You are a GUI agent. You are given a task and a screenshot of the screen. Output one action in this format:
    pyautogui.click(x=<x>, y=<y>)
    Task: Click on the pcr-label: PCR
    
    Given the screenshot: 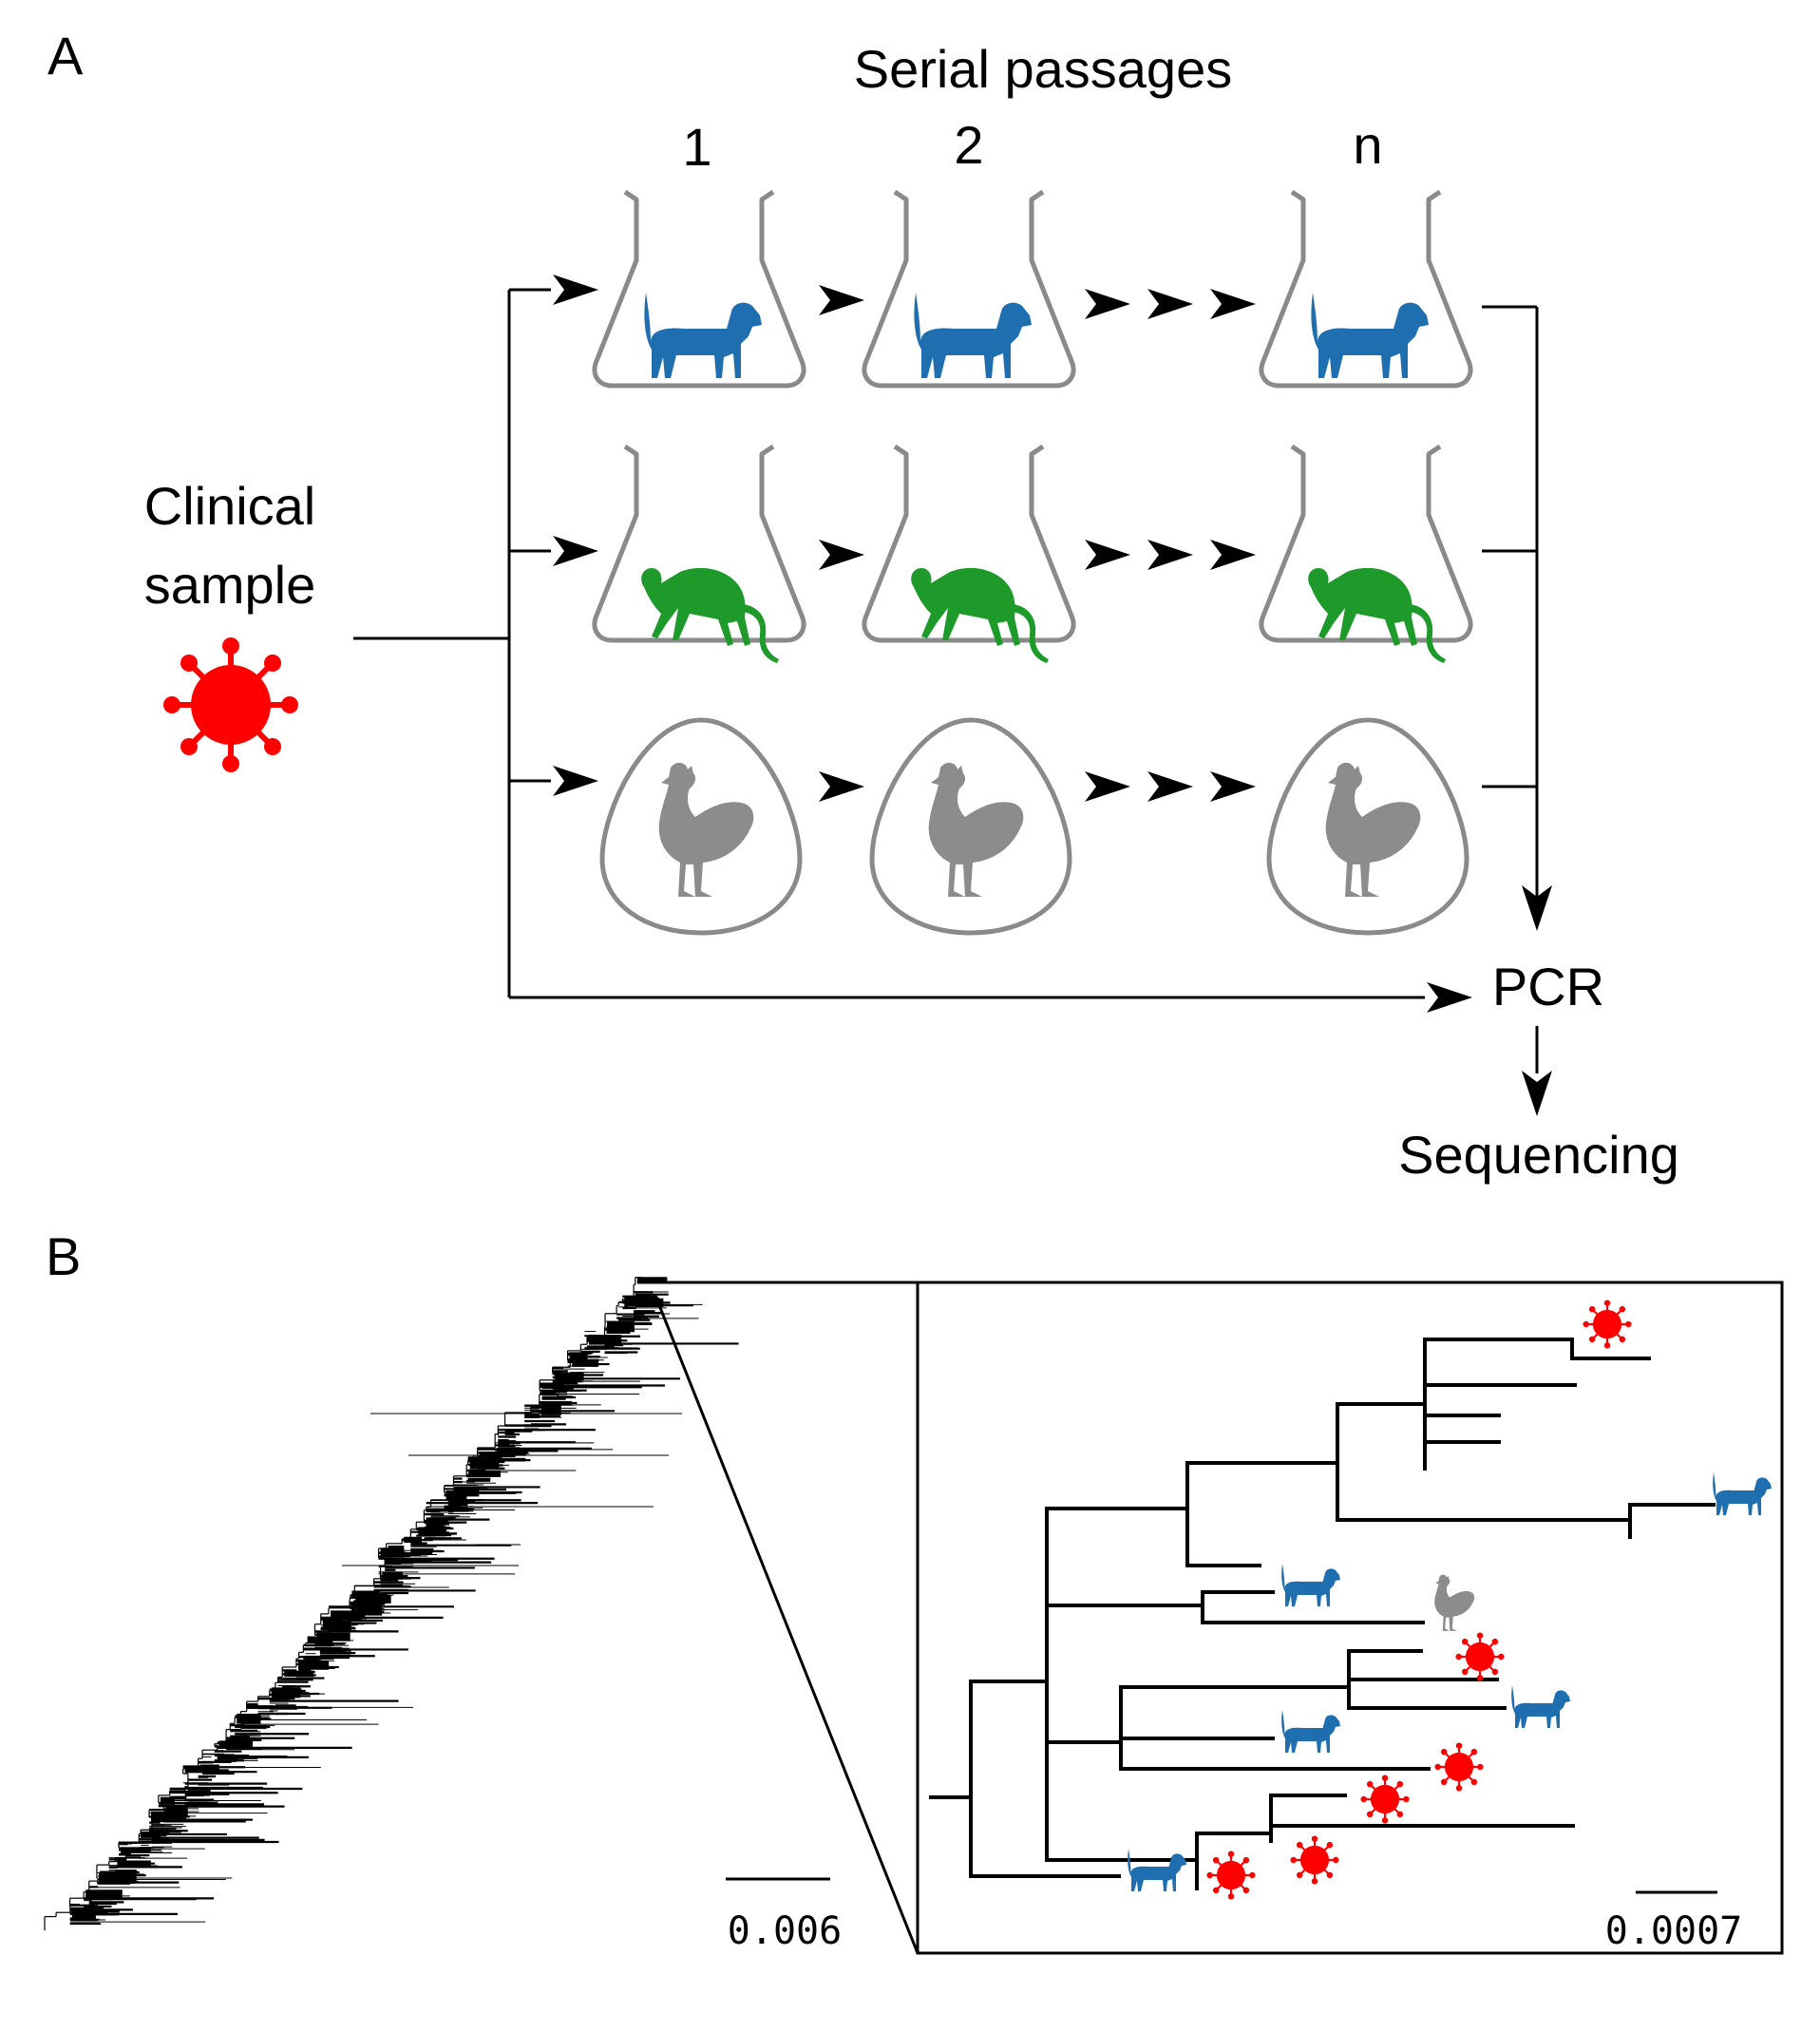 What is the action you would take?
    pyautogui.click(x=1548, y=986)
    